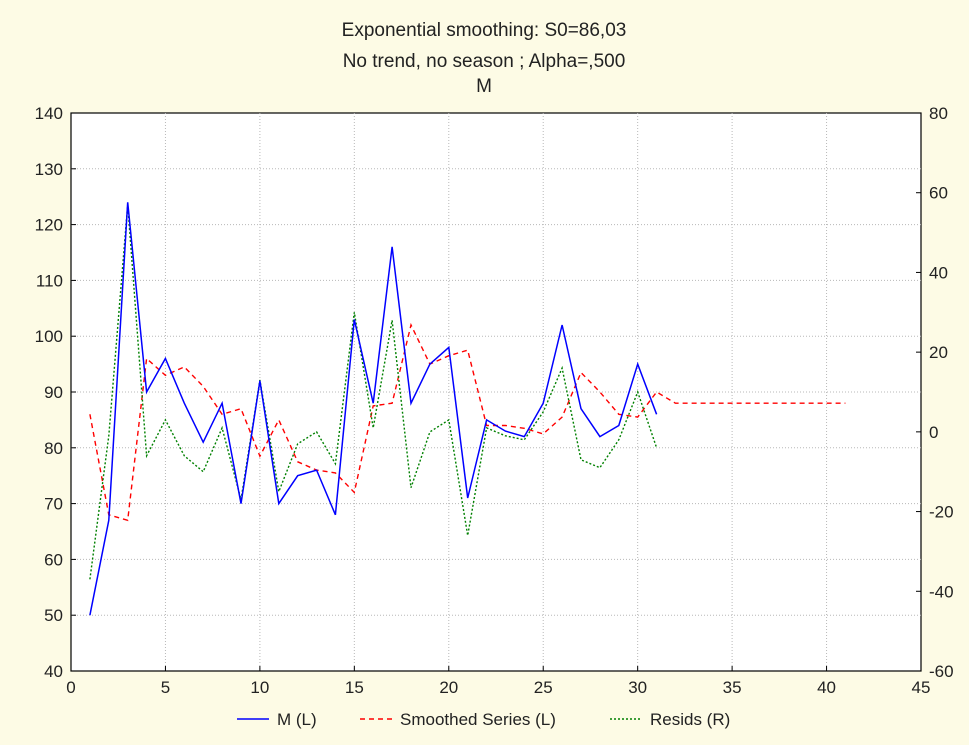 The image size is (969, 745). What do you see at coordinates (53, 392) in the screenshot?
I see `y-left-tick-label: 90` at bounding box center [53, 392].